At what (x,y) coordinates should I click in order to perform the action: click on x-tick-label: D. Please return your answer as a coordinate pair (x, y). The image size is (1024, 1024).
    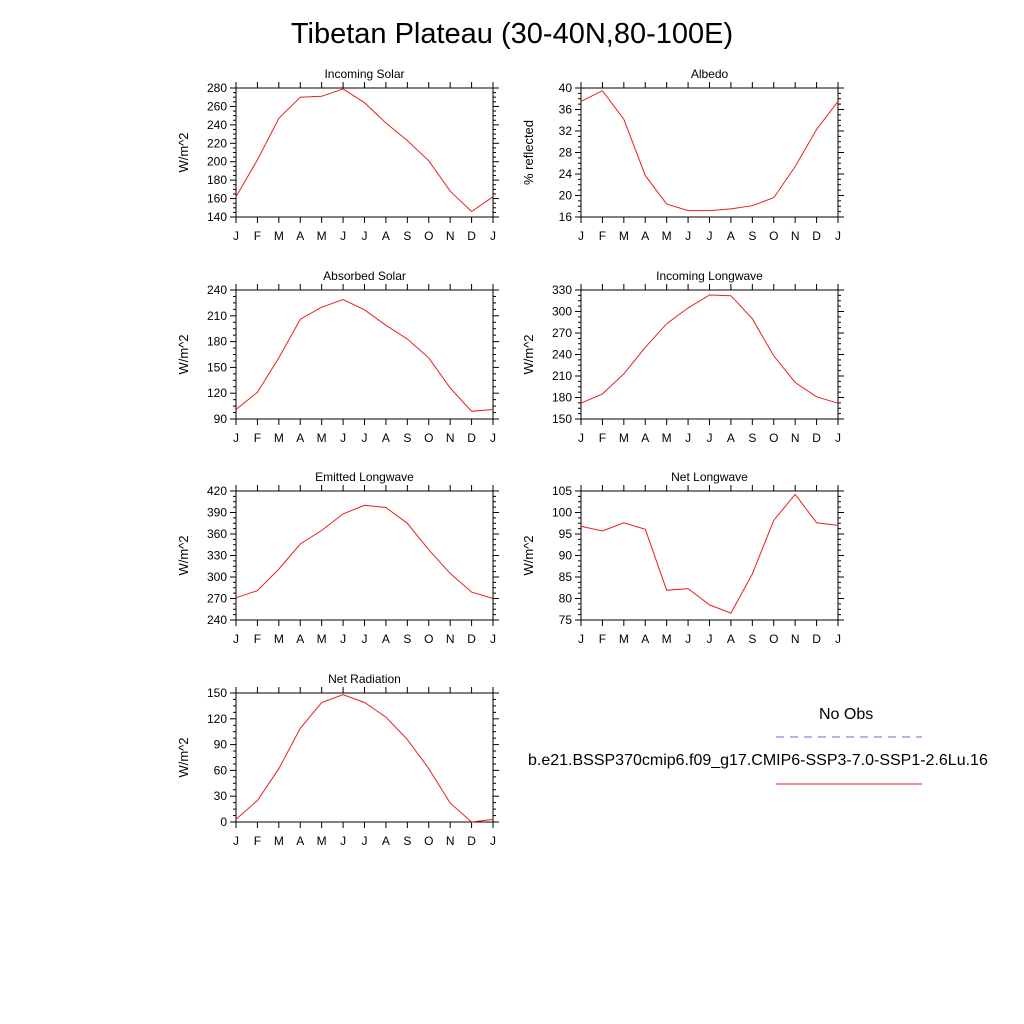
    Looking at the image, I should click on (471, 438).